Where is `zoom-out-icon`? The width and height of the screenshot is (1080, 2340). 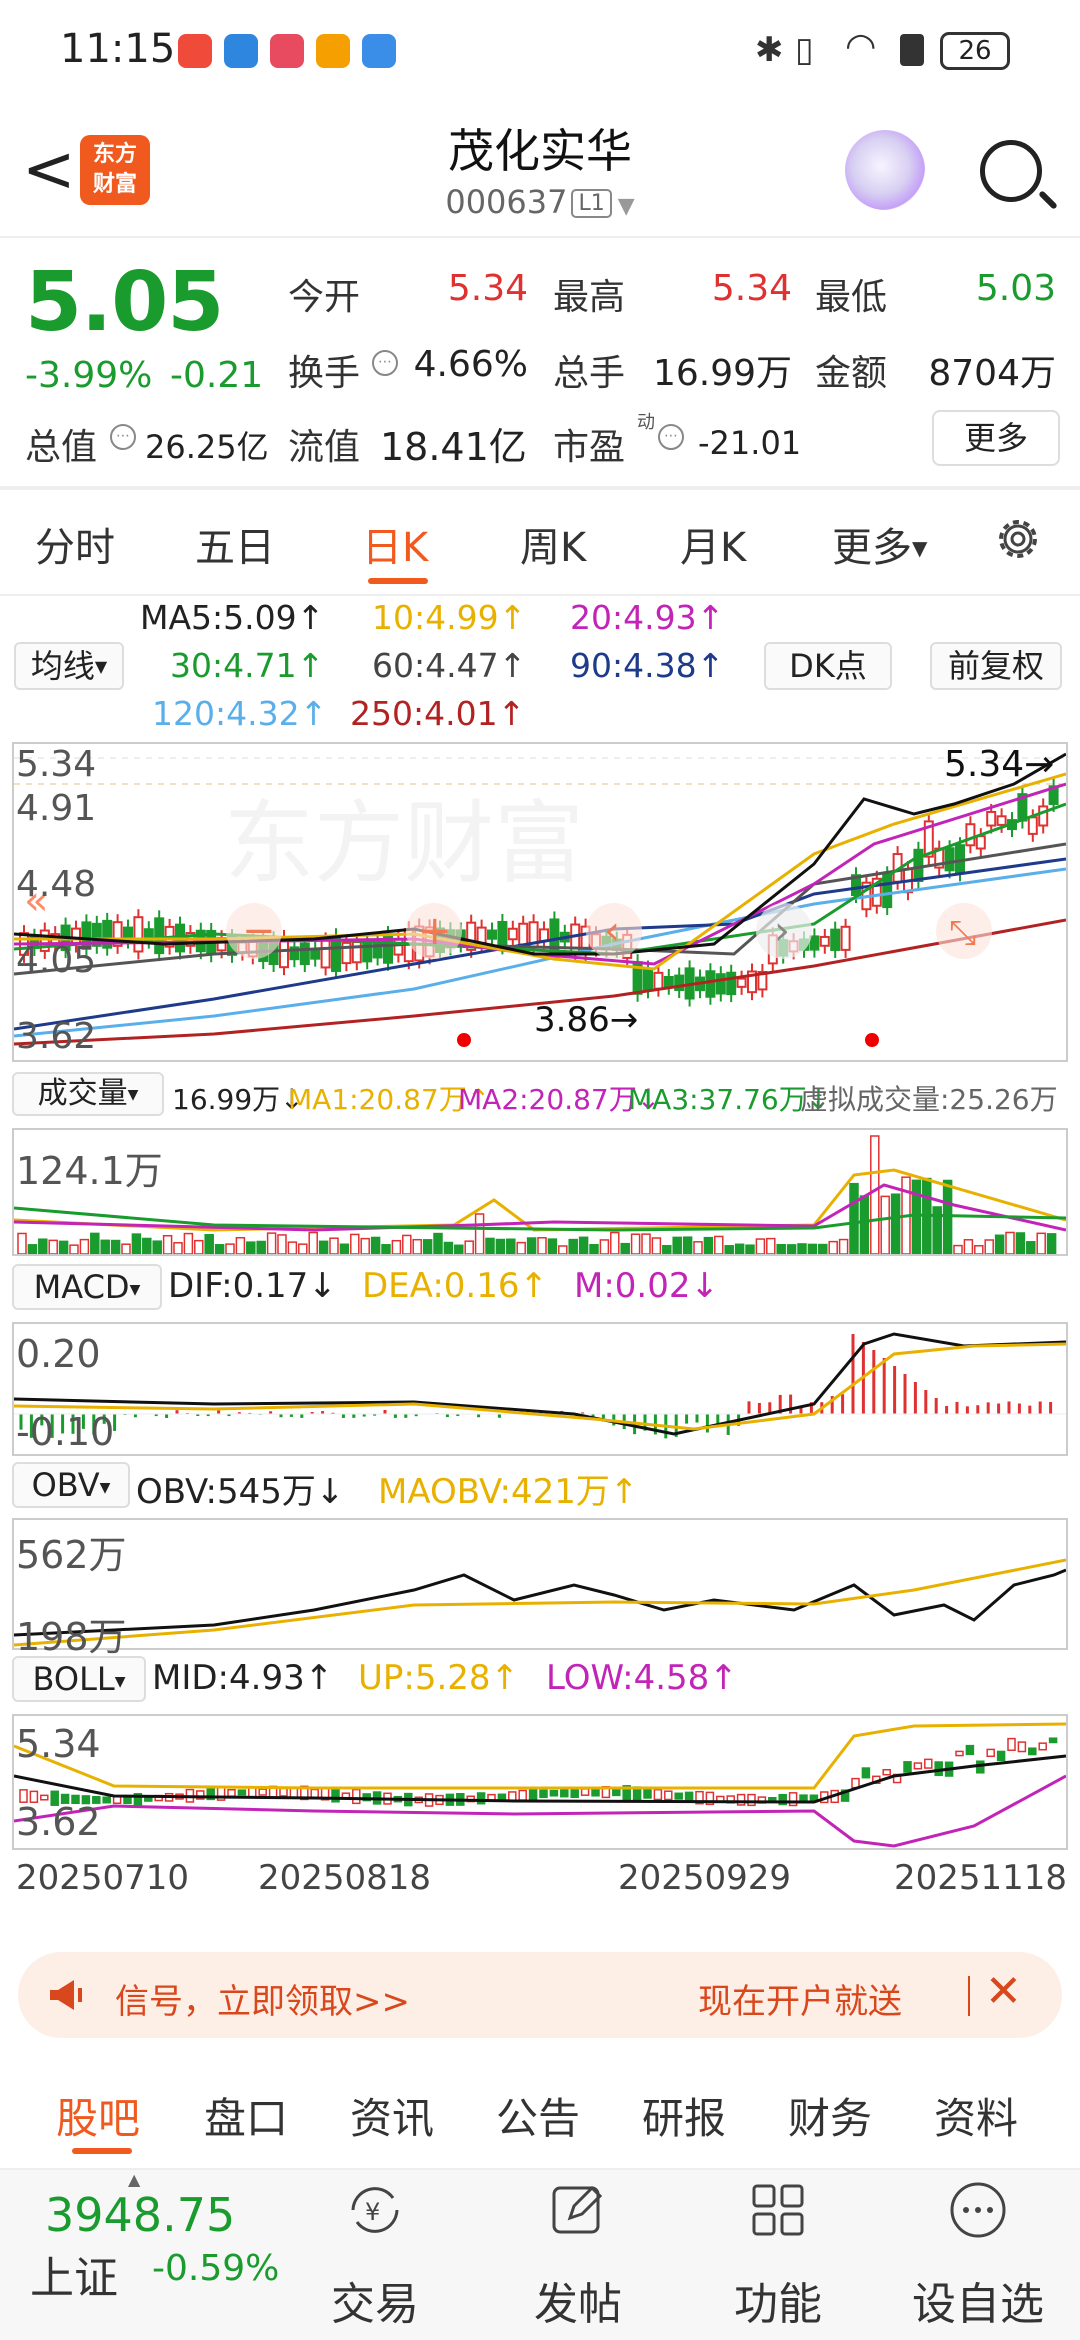
zoom-out-icon is located at coordinates (254, 931).